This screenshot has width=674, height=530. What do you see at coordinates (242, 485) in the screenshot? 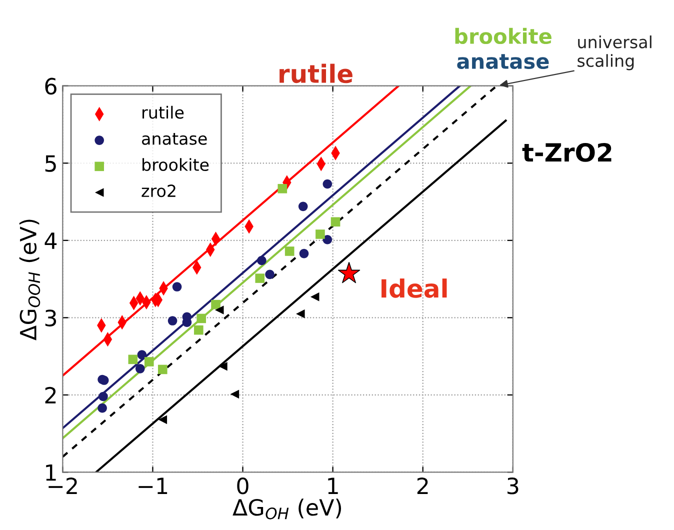
I see `x-tick-label: 0` at bounding box center [242, 485].